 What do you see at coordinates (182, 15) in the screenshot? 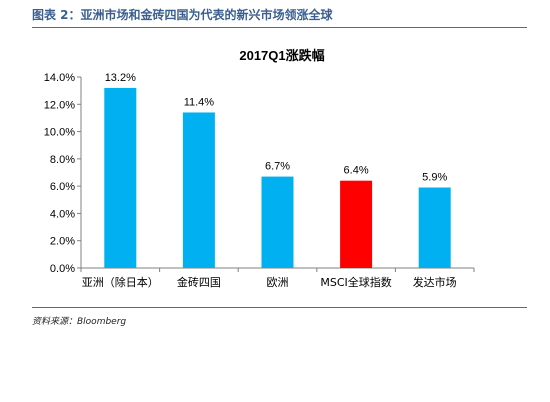
I see `figure-title: 图表 2：亚洲市场和金砖四国为代表的新兴市场领涨全球` at bounding box center [182, 15].